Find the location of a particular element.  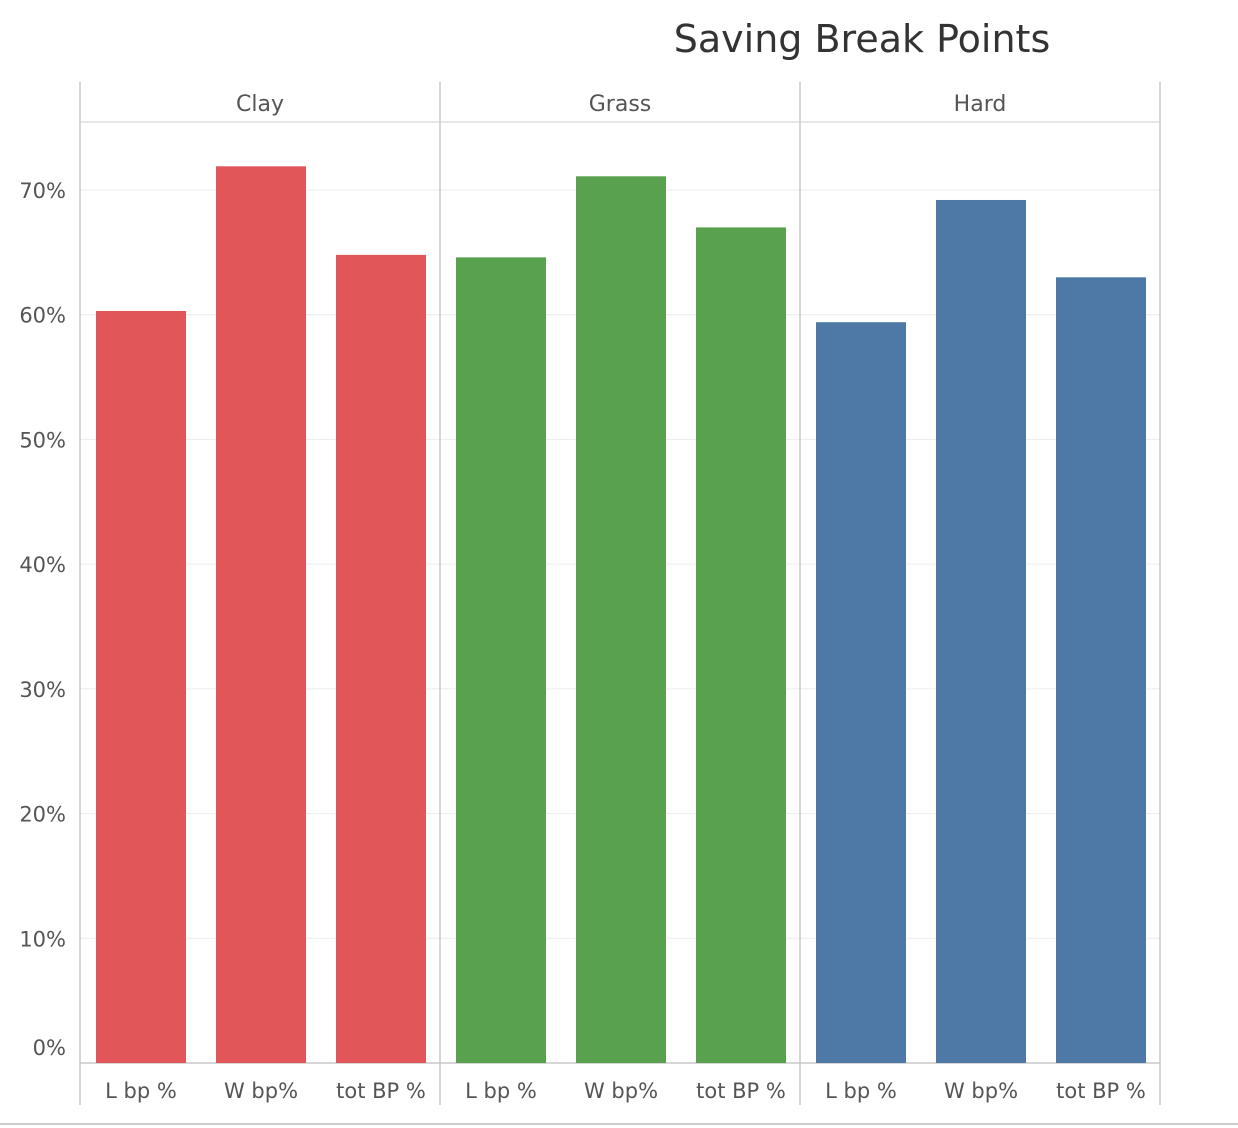

panel-header-grass: Grass is located at coordinates (620, 104).